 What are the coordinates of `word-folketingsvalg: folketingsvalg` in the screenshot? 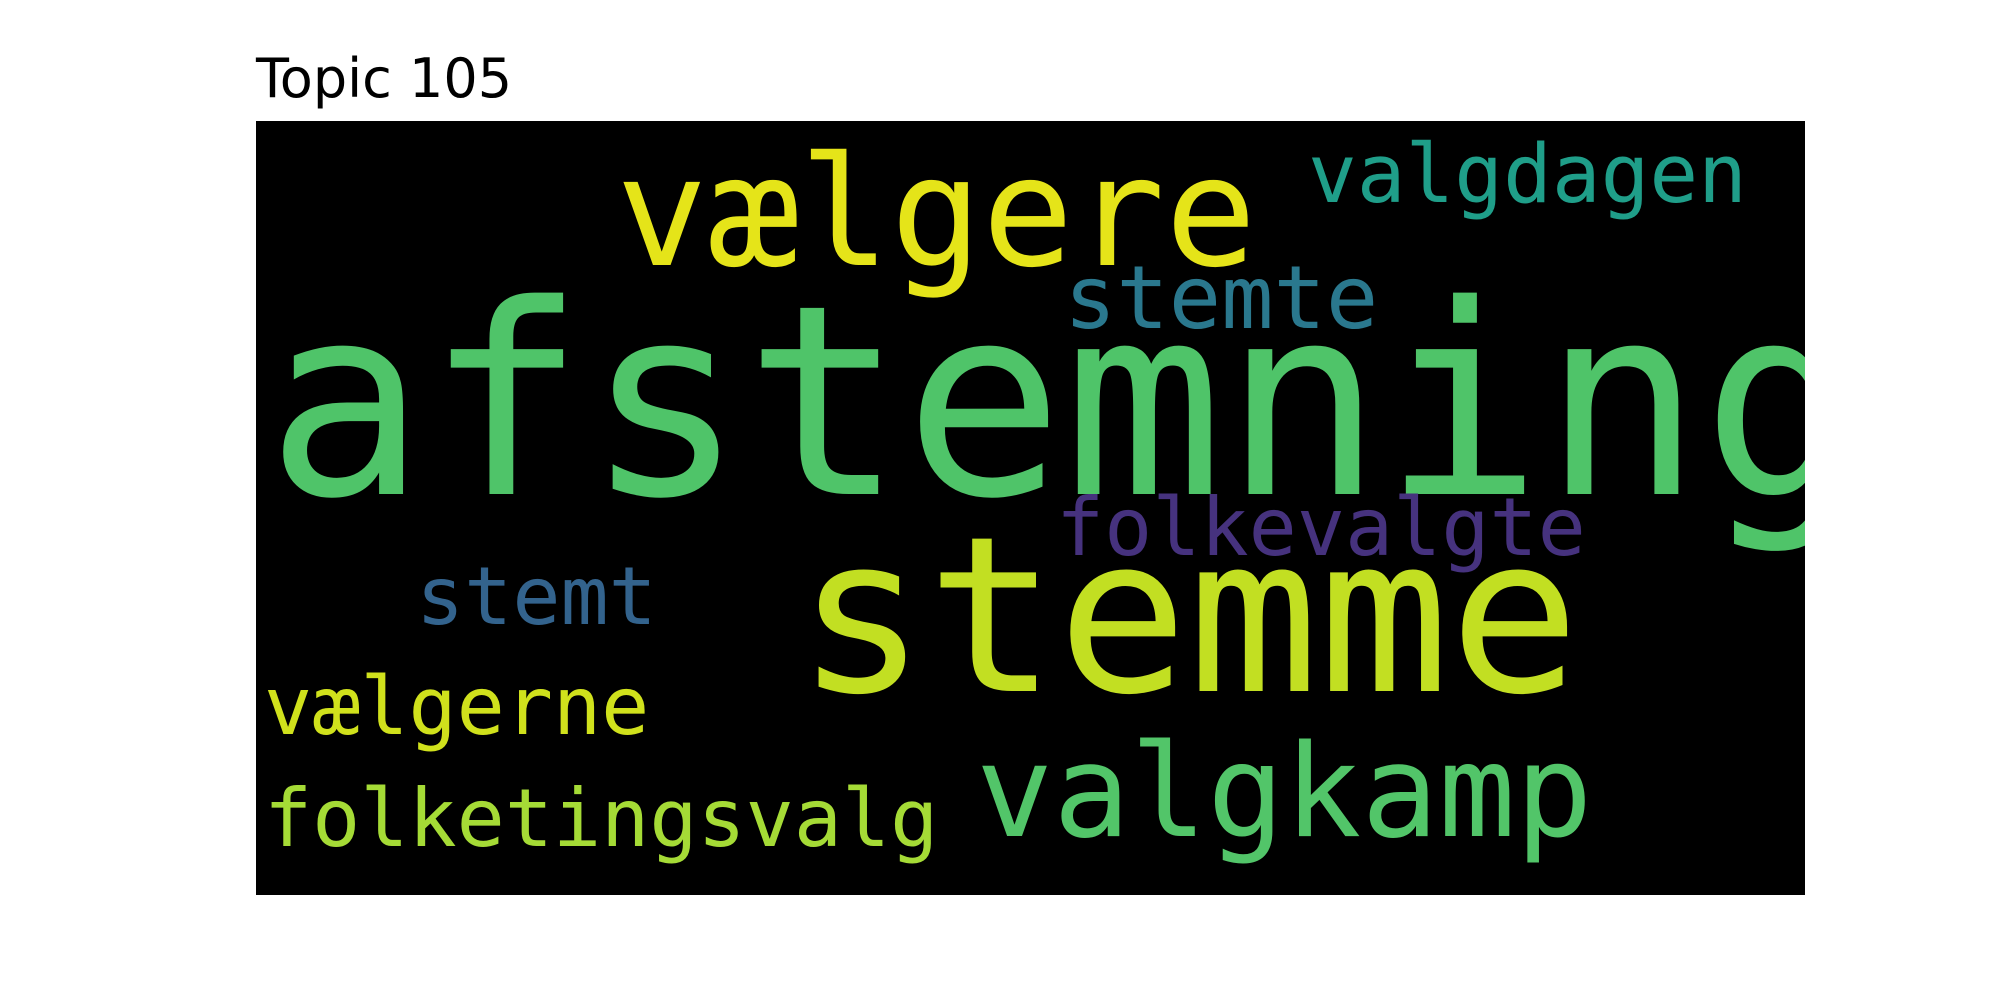 It's located at (601, 818).